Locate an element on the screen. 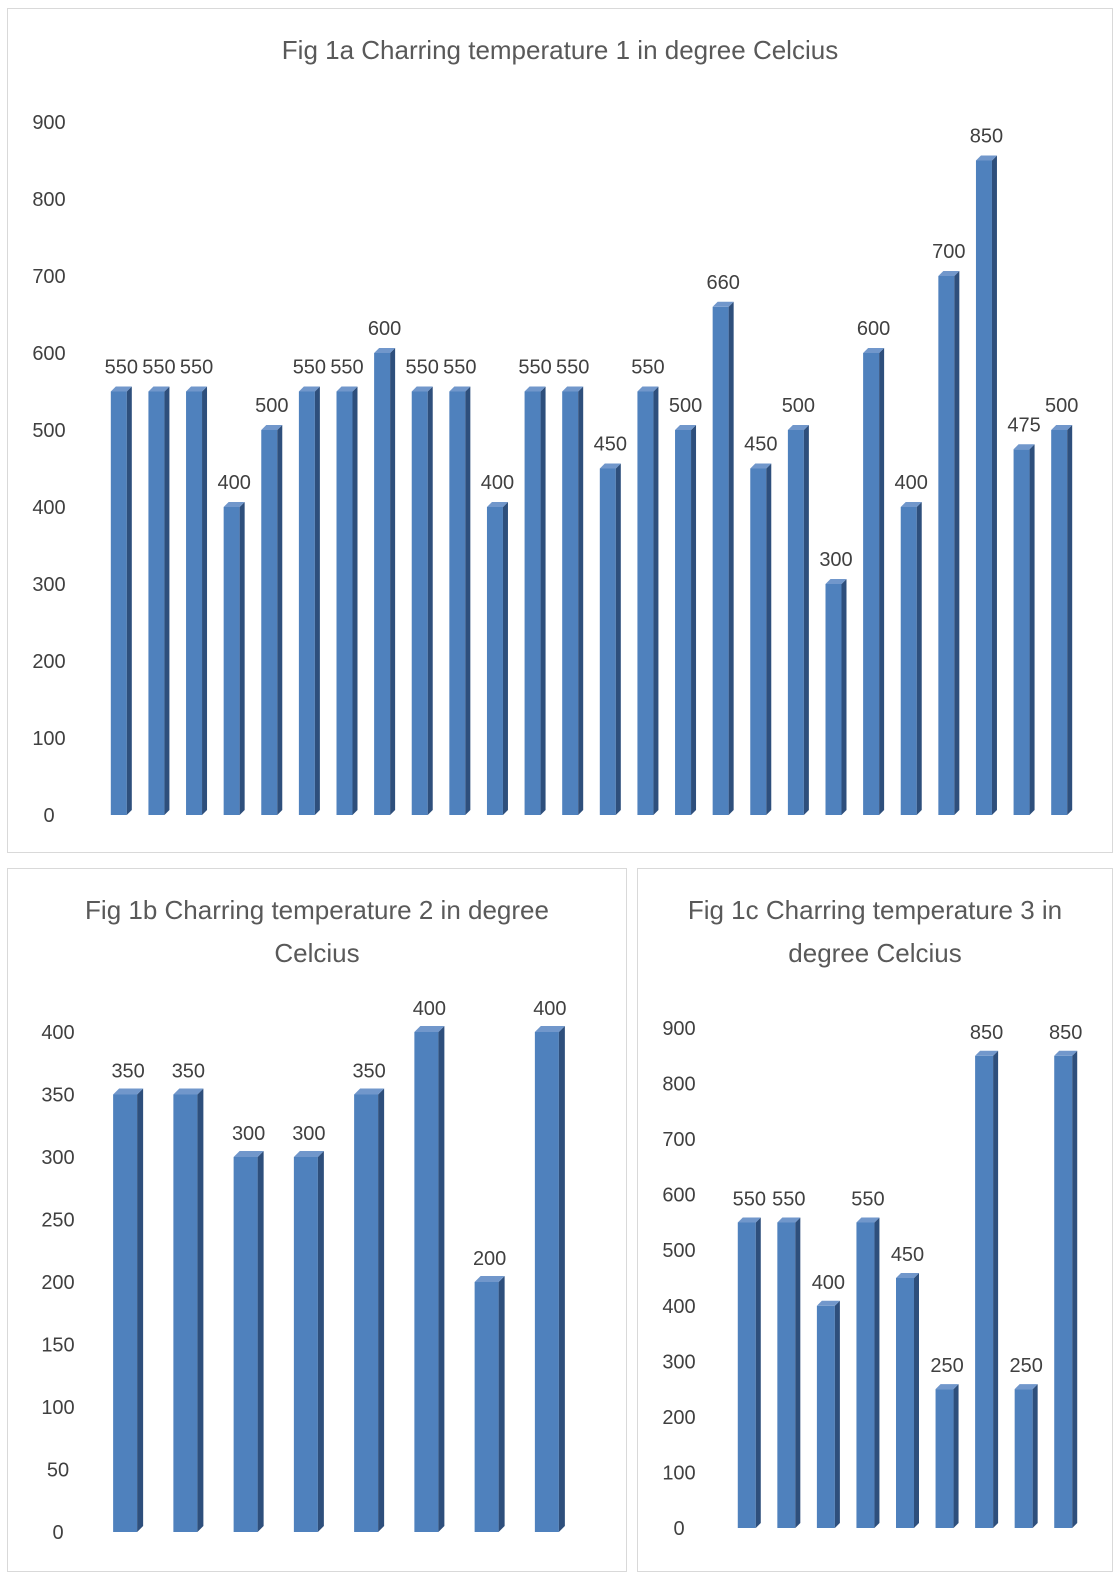  y-tick-label: 0 is located at coordinates (678, 1529).